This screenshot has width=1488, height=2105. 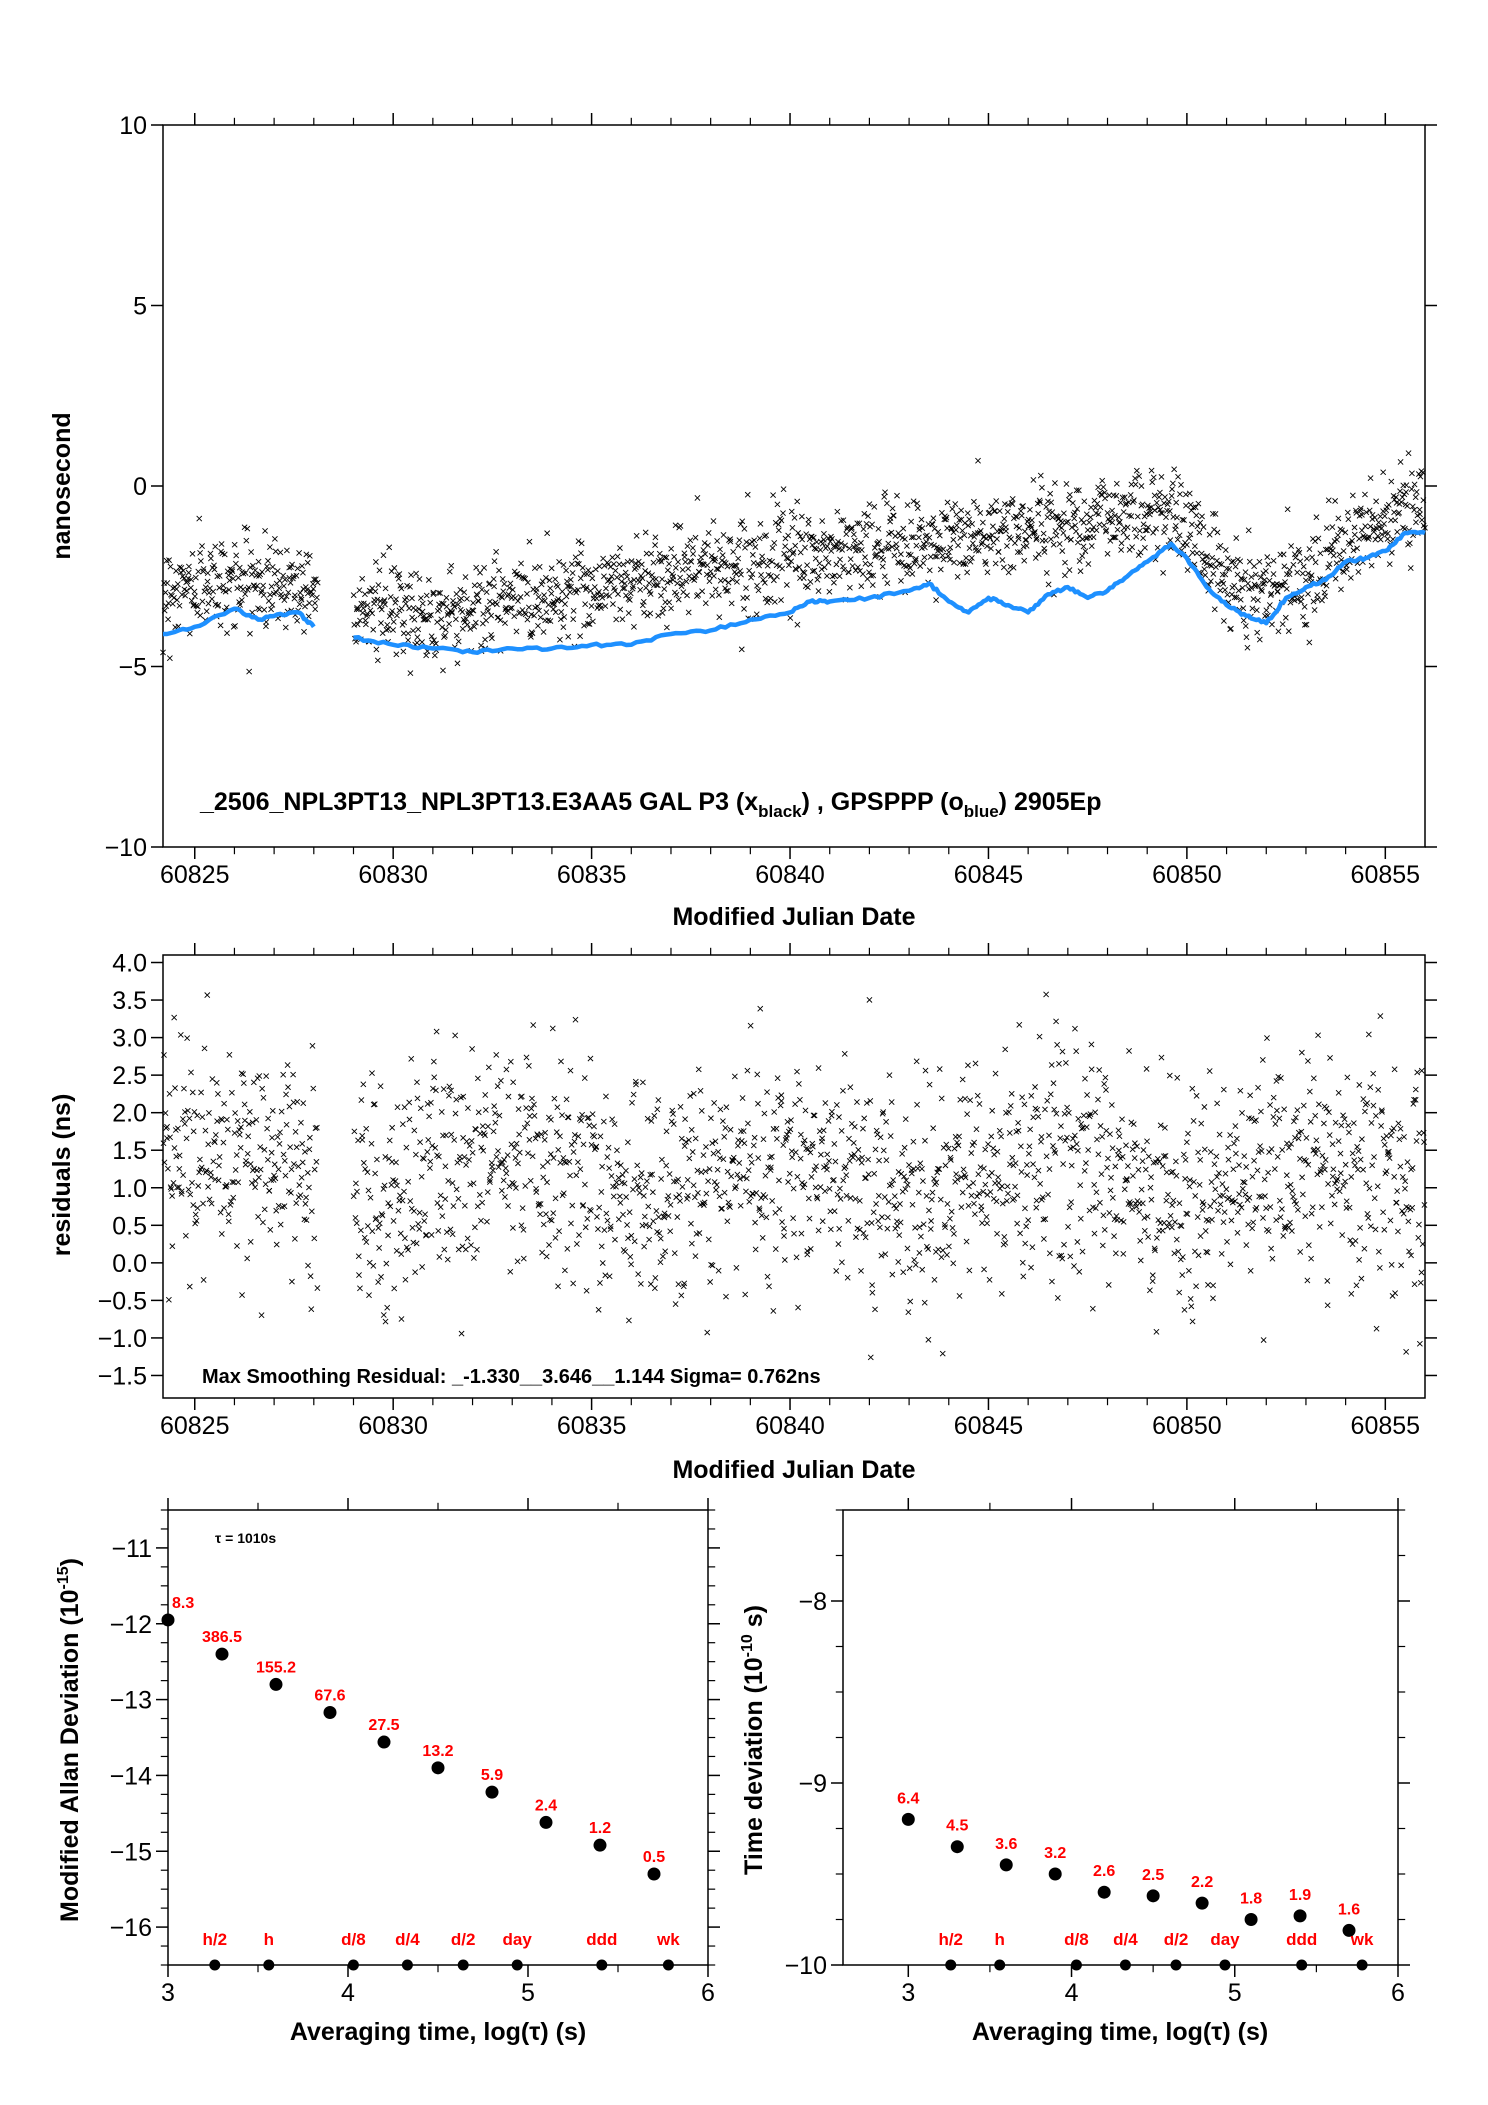 What do you see at coordinates (1006, 1844) in the screenshot?
I see `tdev-point-label: 3.6` at bounding box center [1006, 1844].